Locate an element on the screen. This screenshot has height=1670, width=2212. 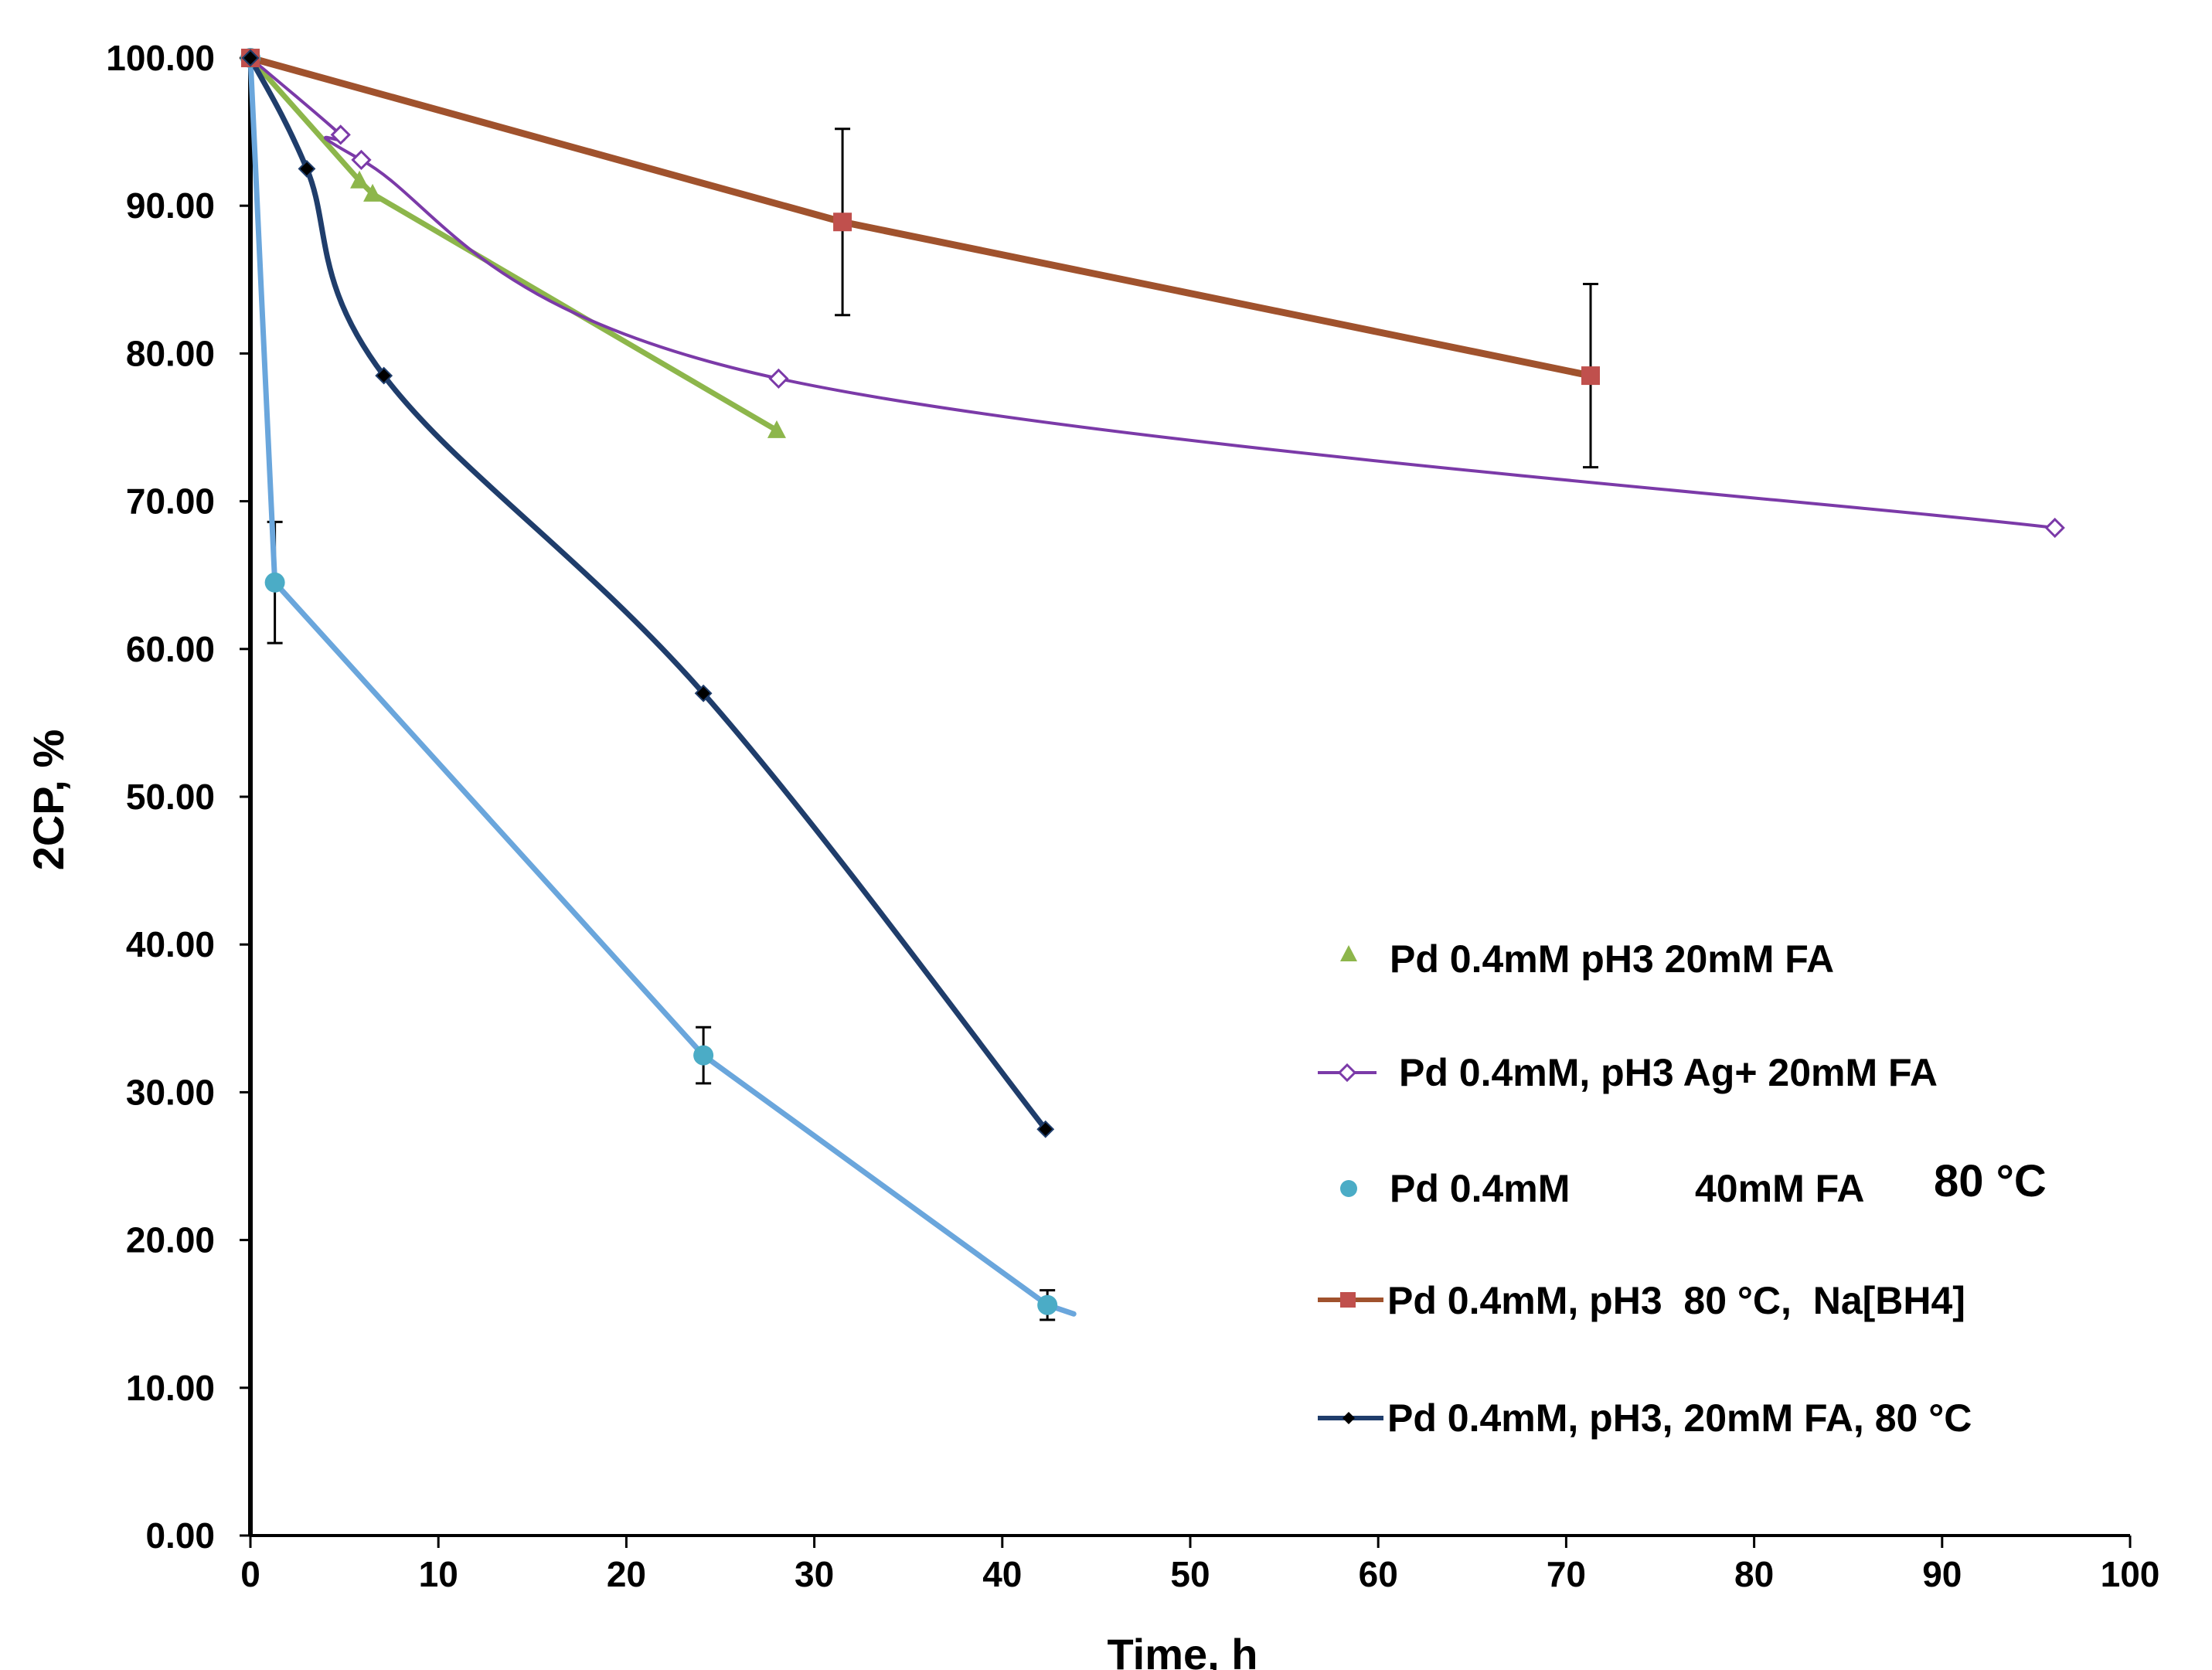
y-tick-label: 0.00 is located at coordinates (180, 1535).